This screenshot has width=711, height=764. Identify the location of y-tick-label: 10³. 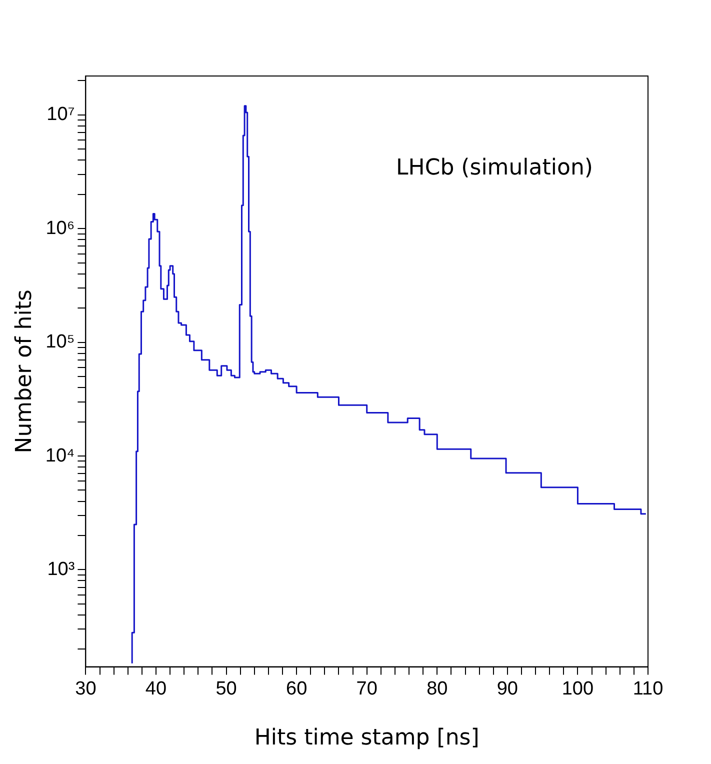
(61, 569).